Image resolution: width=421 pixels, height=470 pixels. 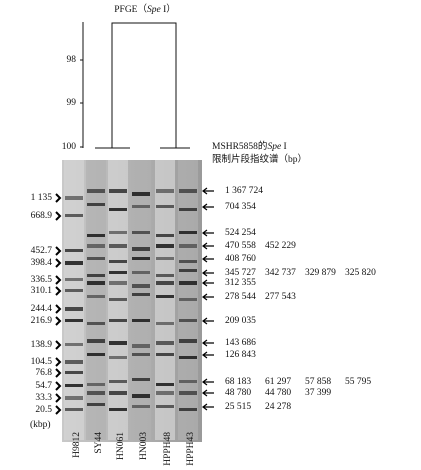 What do you see at coordinates (239, 146) in the screenshot?
I see `header-text: MSHR5858的` at bounding box center [239, 146].